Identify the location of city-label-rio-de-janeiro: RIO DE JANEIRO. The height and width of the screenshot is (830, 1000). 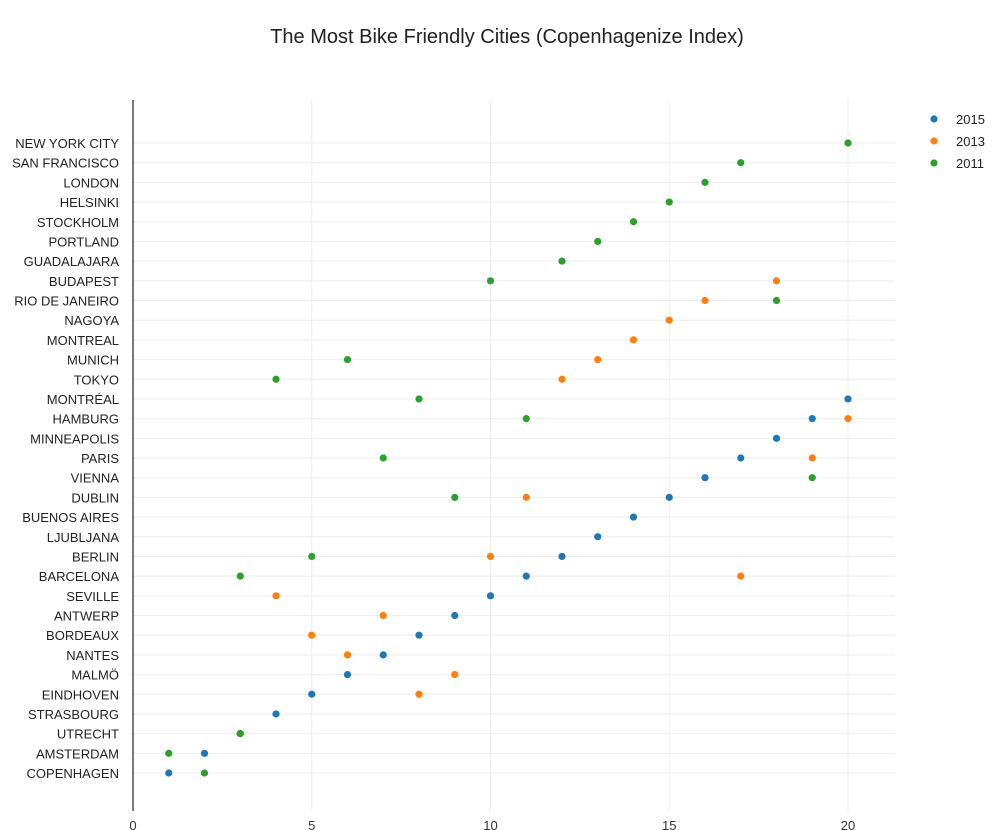
(66, 301).